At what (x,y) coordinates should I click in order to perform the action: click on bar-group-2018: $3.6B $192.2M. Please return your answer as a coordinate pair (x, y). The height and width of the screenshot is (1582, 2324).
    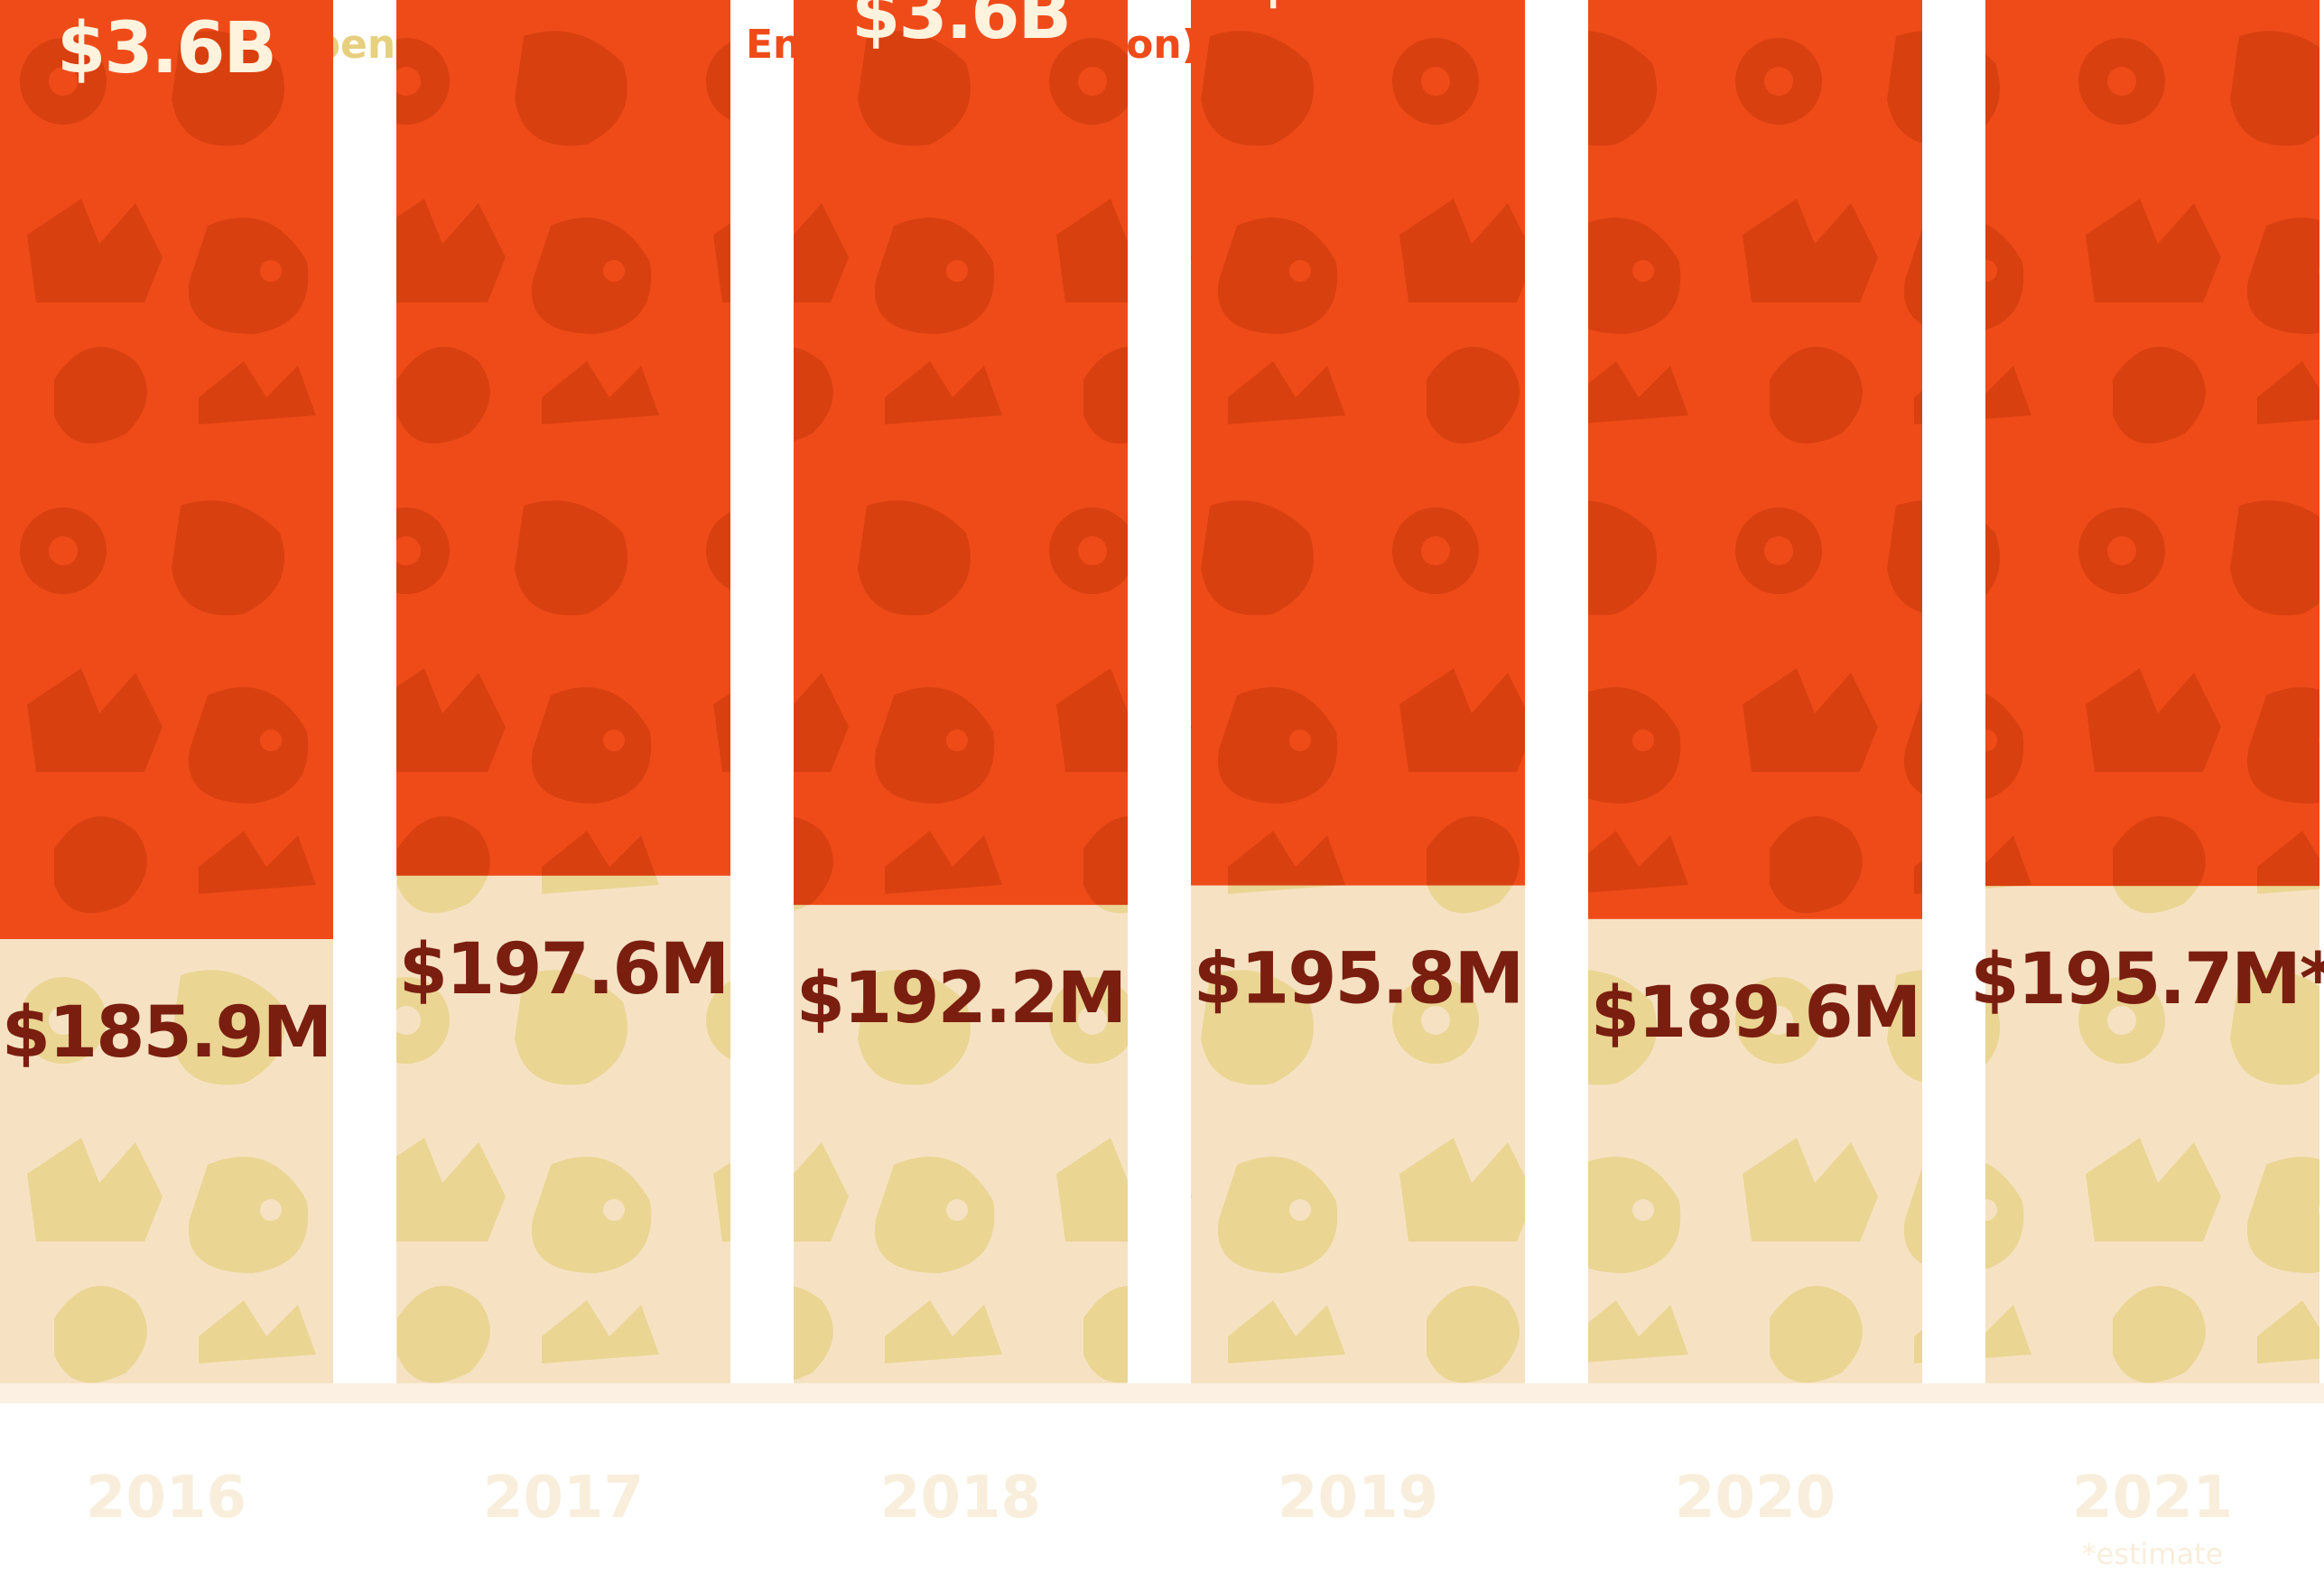
    Looking at the image, I should click on (961, 692).